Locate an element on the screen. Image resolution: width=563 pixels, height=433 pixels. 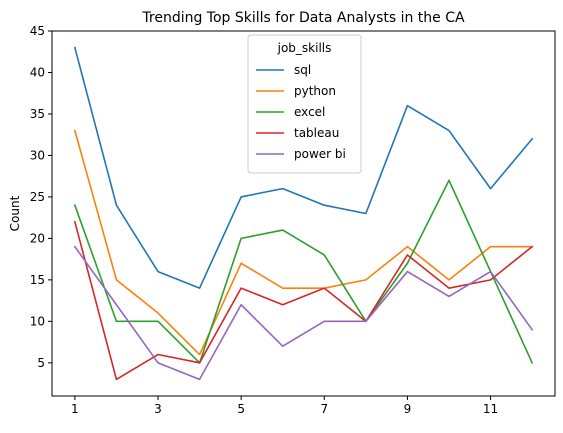
y-tick-label: 40 is located at coordinates (37, 72).